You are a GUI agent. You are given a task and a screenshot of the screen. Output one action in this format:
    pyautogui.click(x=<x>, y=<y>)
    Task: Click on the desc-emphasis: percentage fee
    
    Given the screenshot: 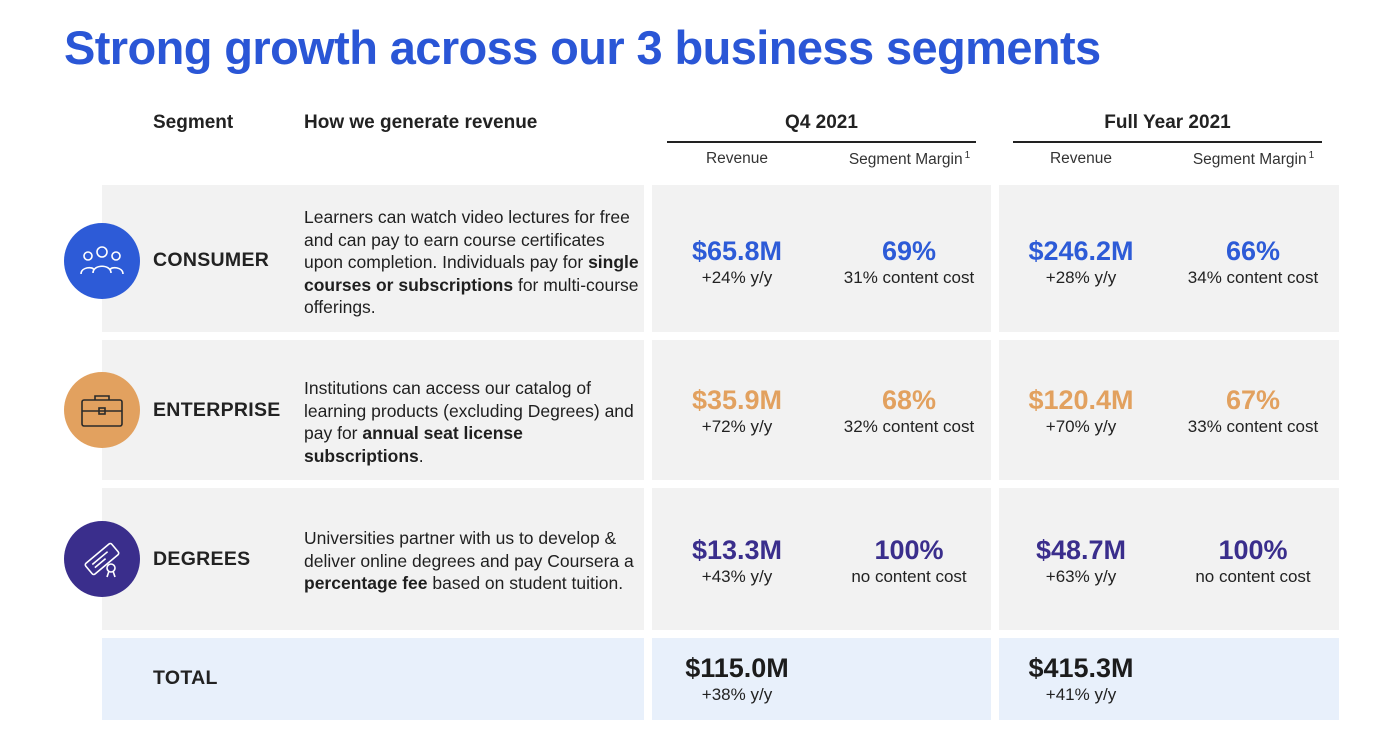 What is the action you would take?
    pyautogui.click(x=366, y=583)
    